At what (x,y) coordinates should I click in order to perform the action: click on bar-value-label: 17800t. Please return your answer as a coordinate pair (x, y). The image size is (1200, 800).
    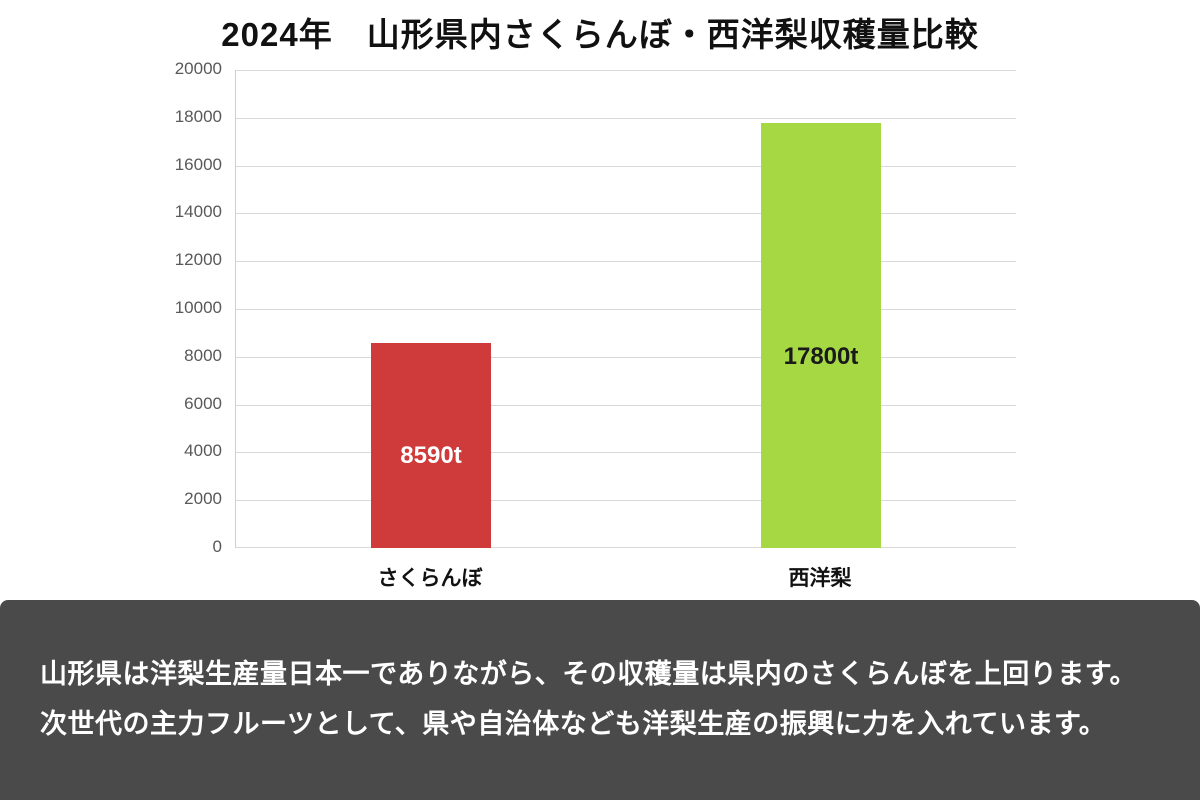
    Looking at the image, I should click on (821, 356).